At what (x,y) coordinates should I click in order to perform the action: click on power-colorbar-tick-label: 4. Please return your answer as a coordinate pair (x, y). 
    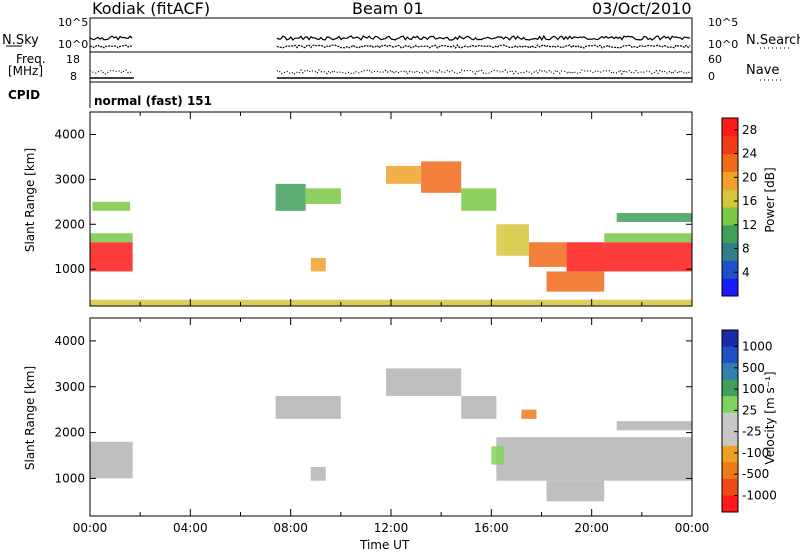
    Looking at the image, I should click on (746, 272).